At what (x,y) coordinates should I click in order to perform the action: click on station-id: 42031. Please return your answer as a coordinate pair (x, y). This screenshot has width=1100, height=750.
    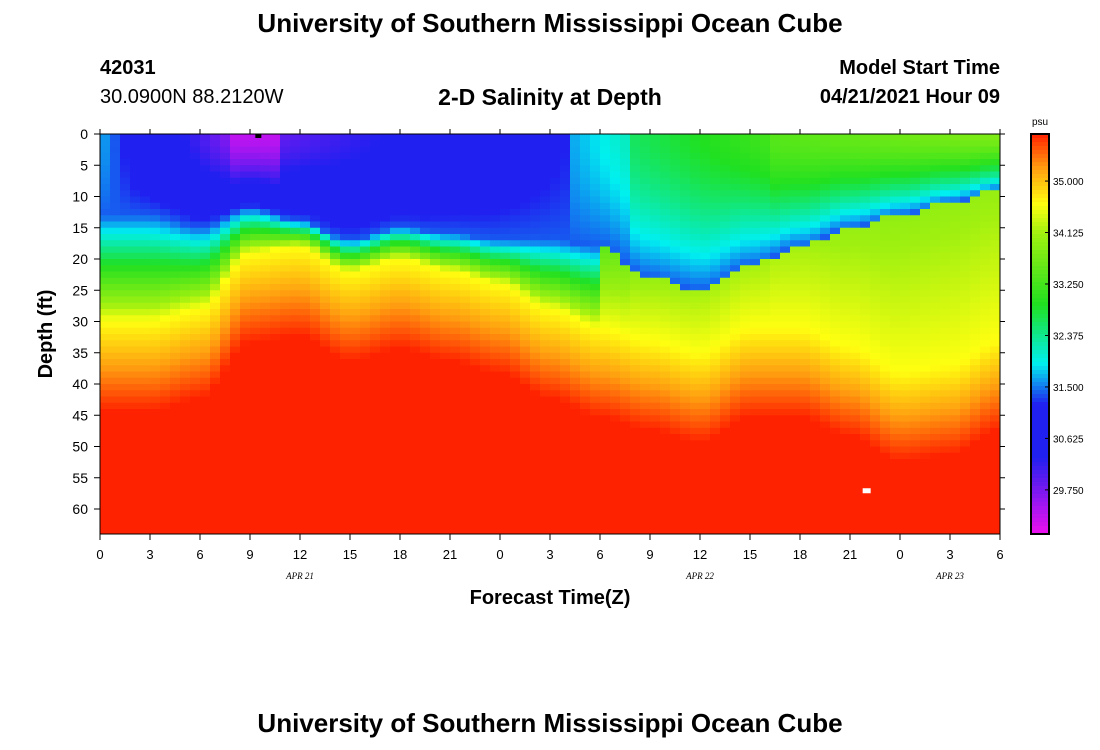
    Looking at the image, I should click on (128, 68).